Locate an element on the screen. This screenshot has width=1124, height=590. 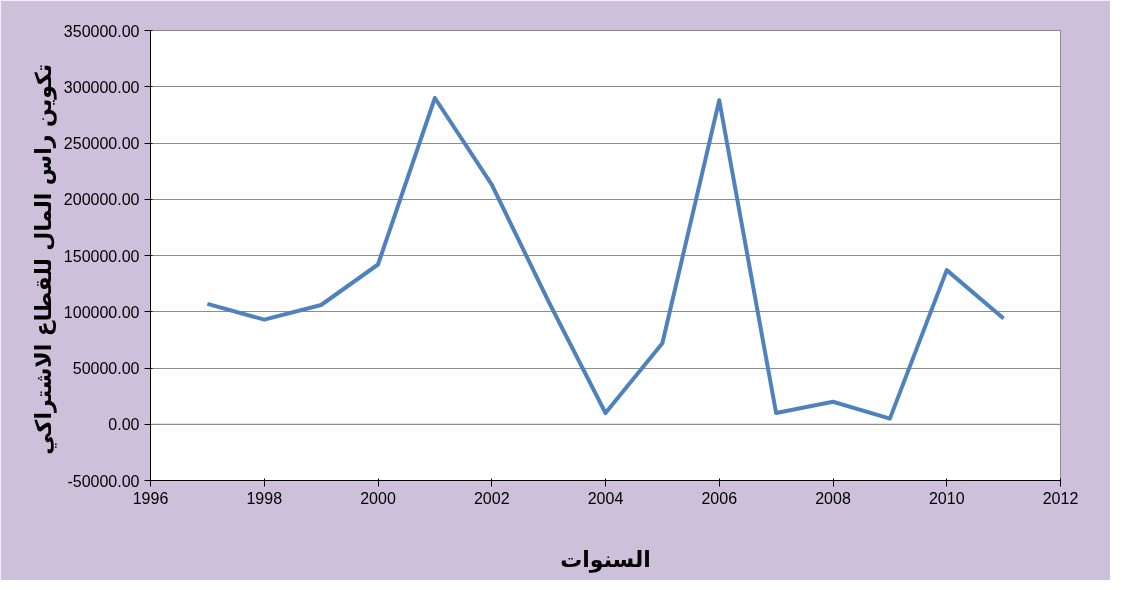
y-tick-label: 0.00 is located at coordinates (124, 425).